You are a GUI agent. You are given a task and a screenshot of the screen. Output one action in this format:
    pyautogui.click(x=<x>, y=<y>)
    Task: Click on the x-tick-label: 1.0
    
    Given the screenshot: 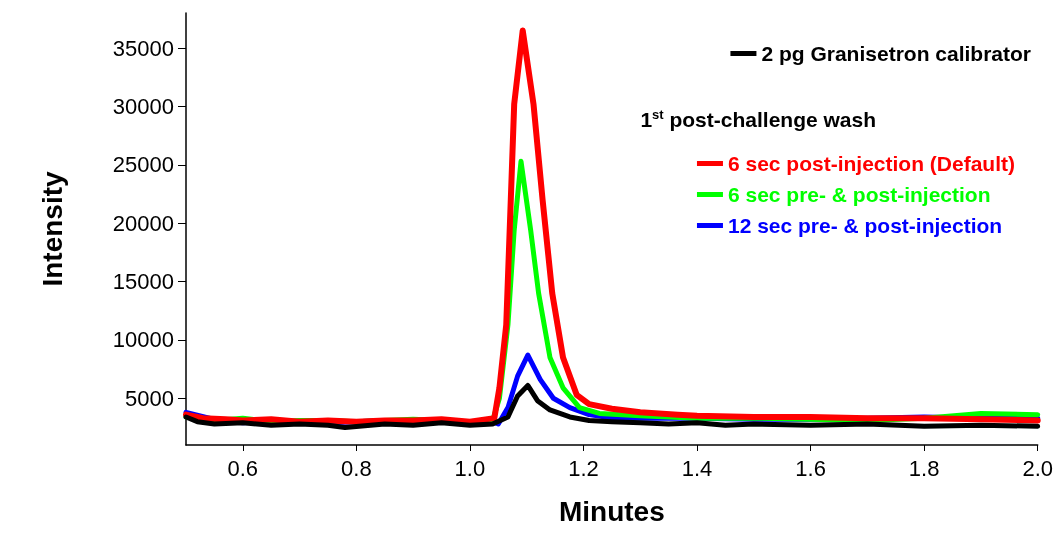 What is the action you would take?
    pyautogui.click(x=470, y=468)
    